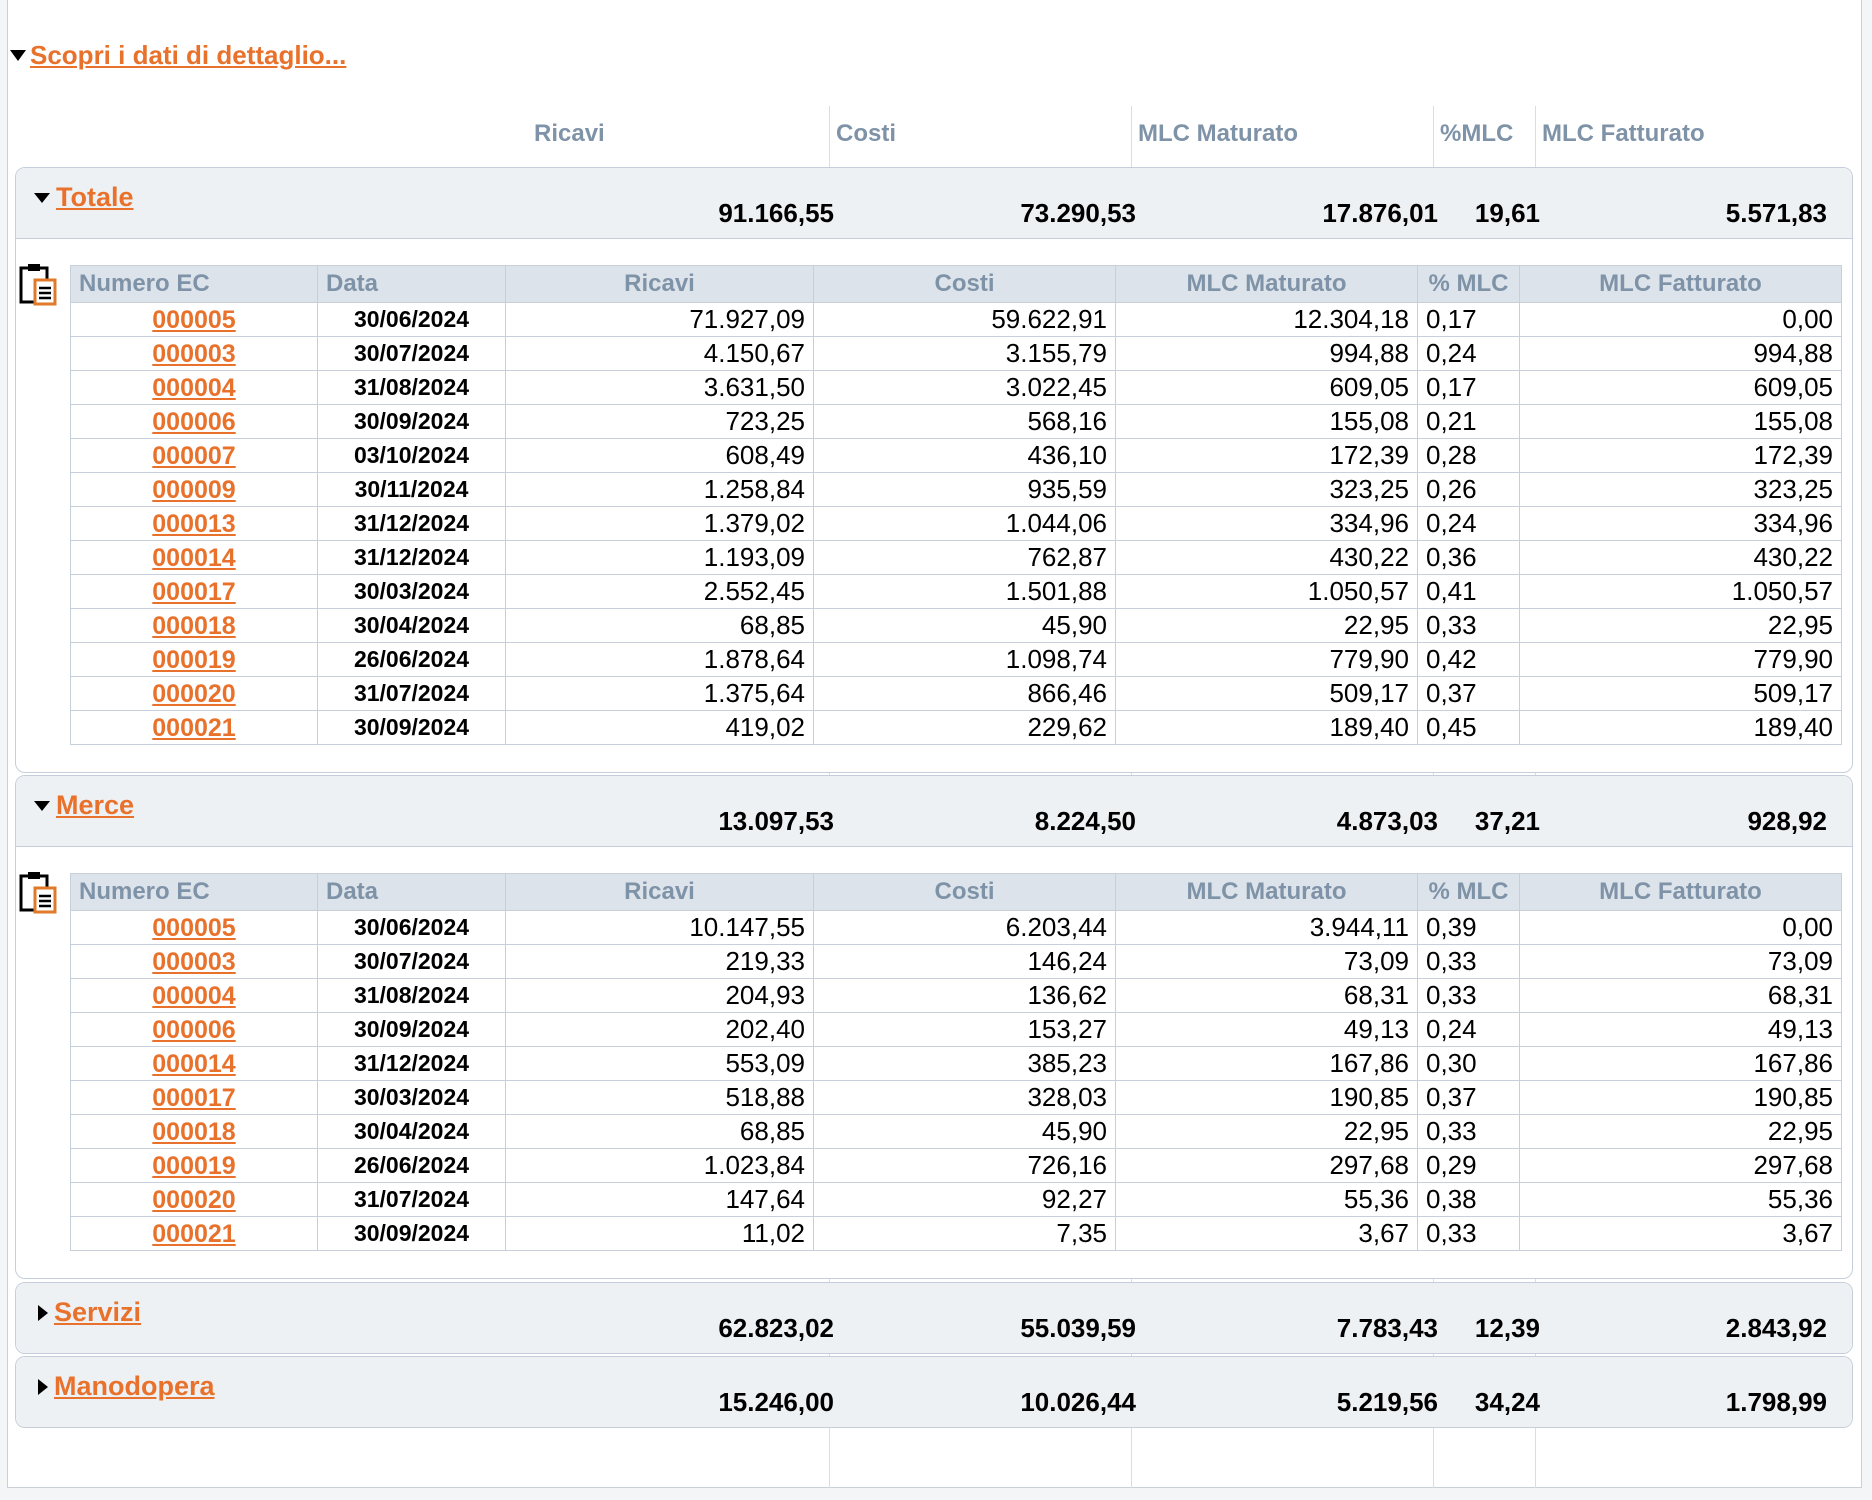 The width and height of the screenshot is (1872, 1500). Describe the element at coordinates (659, 693) in the screenshot. I see `ricavi-cell: 1.375,64` at that location.